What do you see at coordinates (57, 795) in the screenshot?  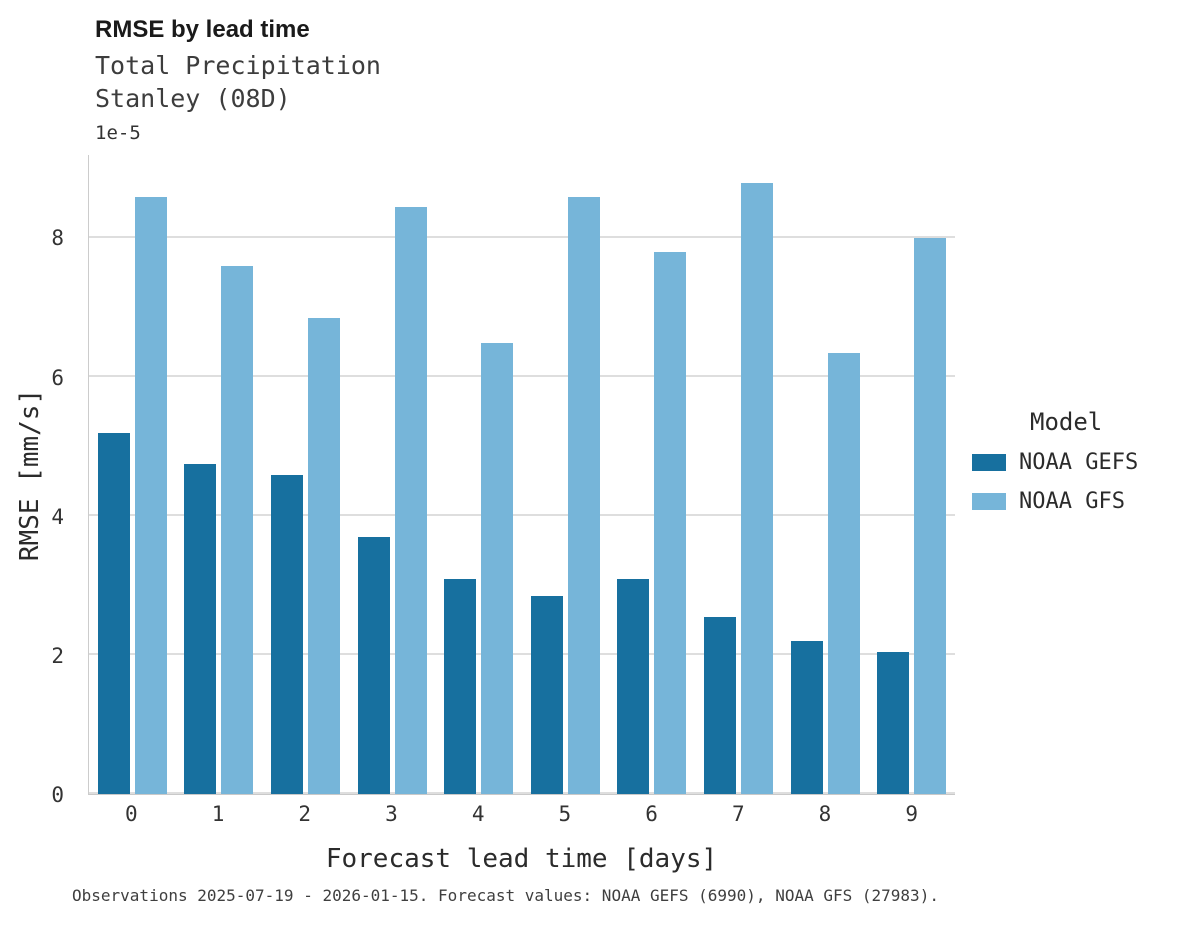 I see `y-tick-label: 0` at bounding box center [57, 795].